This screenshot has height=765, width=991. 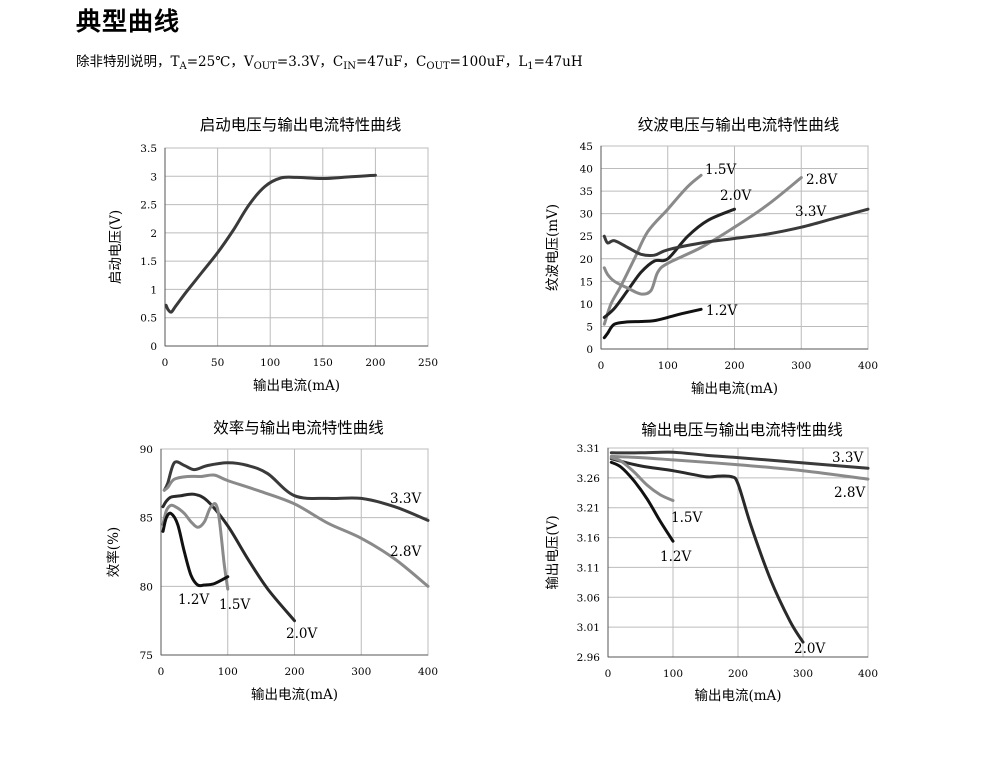 What do you see at coordinates (421, 62) in the screenshot?
I see `cout-symbol: C` at bounding box center [421, 62].